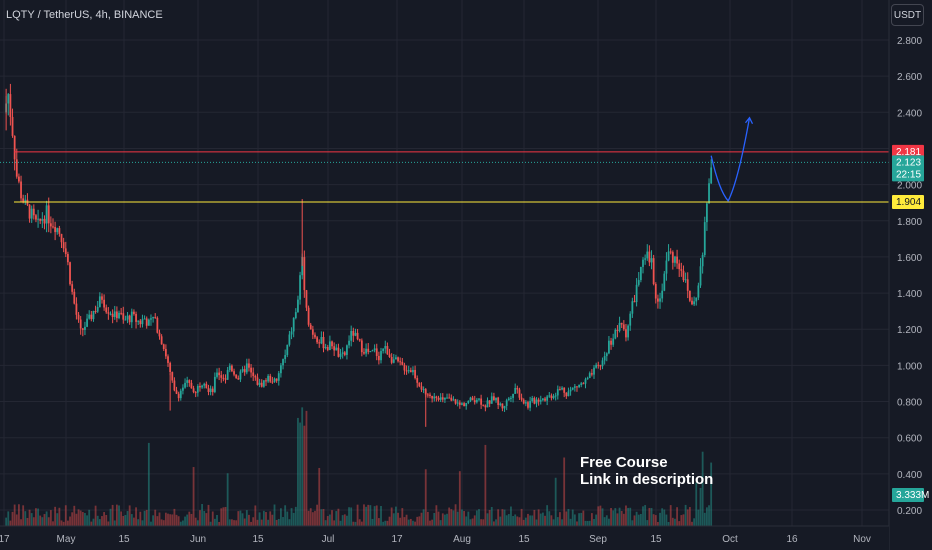 The width and height of the screenshot is (932, 550). What do you see at coordinates (907, 15) in the screenshot?
I see `currency-button: USDT` at bounding box center [907, 15].